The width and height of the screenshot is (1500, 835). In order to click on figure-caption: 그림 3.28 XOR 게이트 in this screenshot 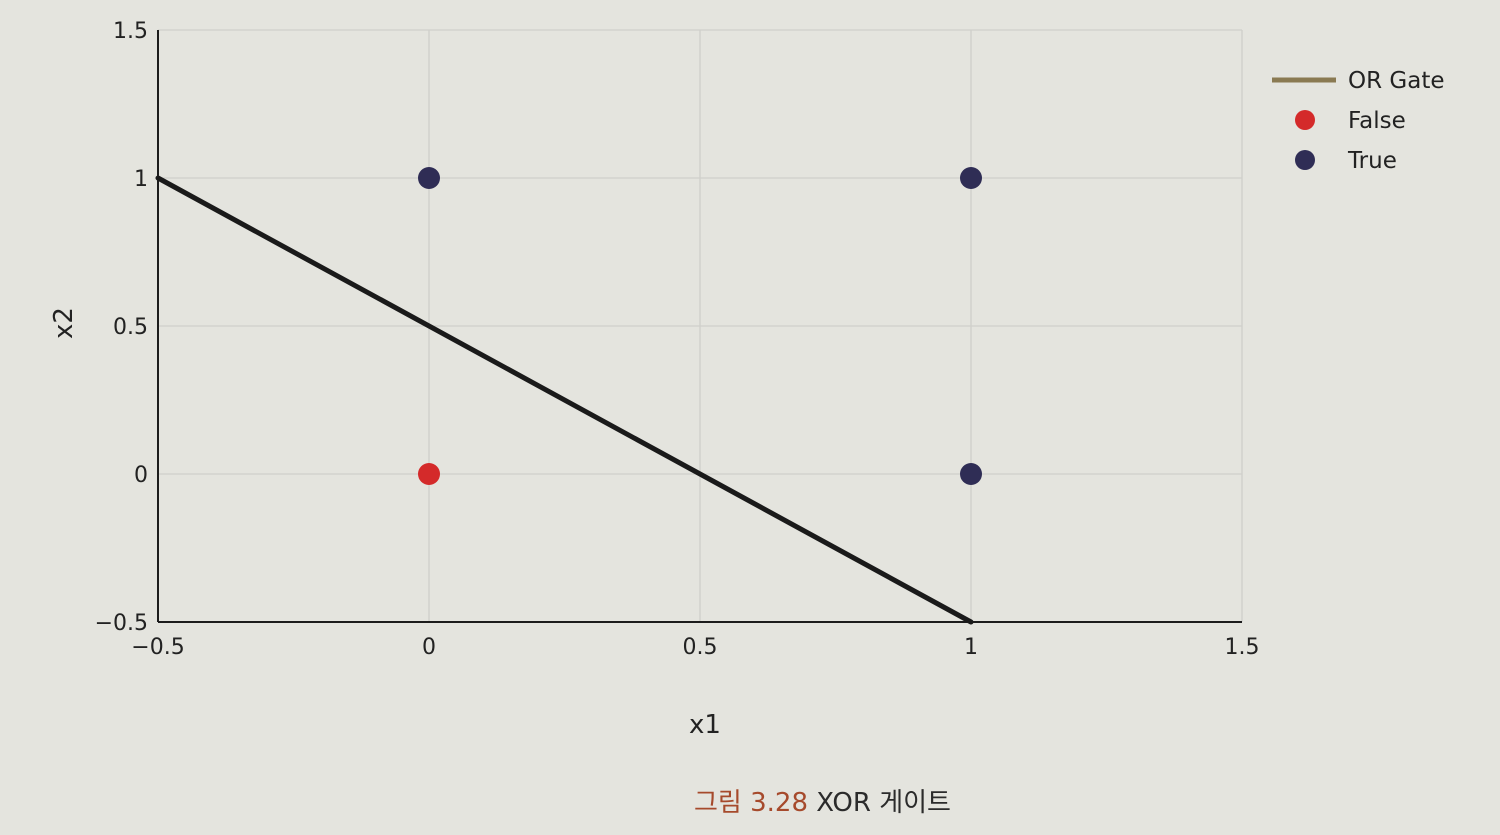, I will do `click(750, 800)`.